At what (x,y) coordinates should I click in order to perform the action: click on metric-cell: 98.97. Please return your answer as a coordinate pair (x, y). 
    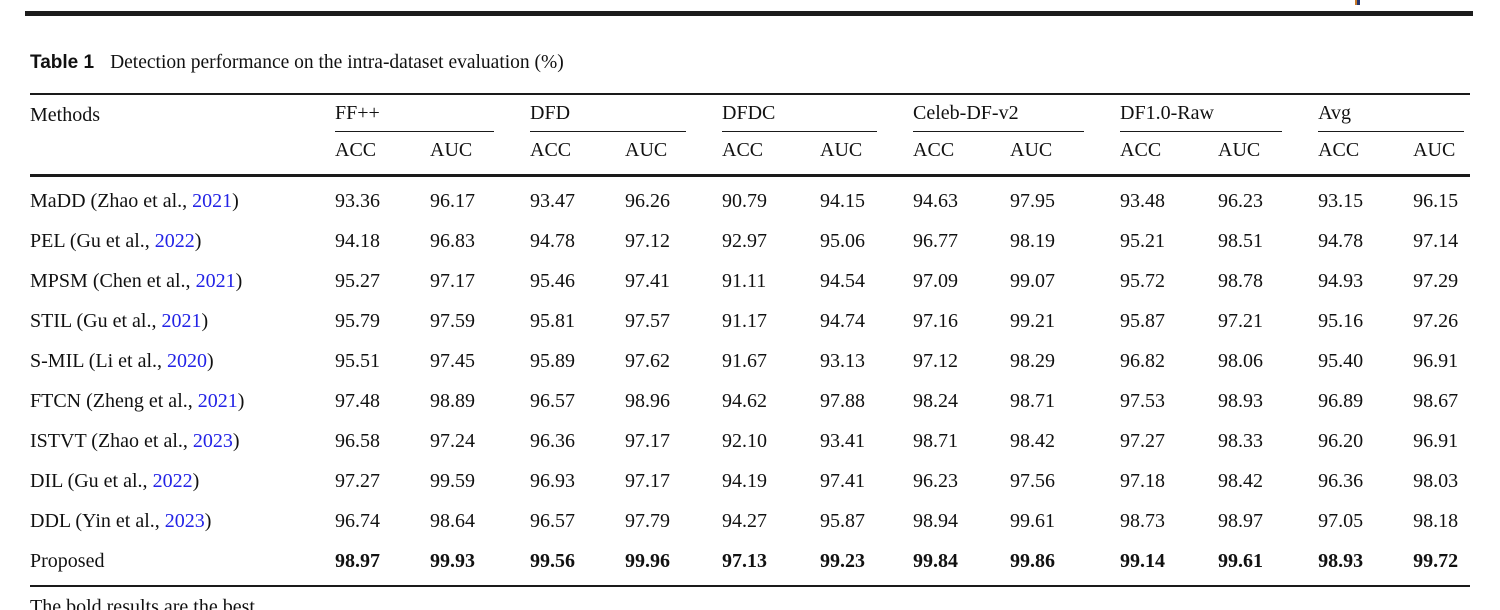
    Looking at the image, I should click on (357, 561).